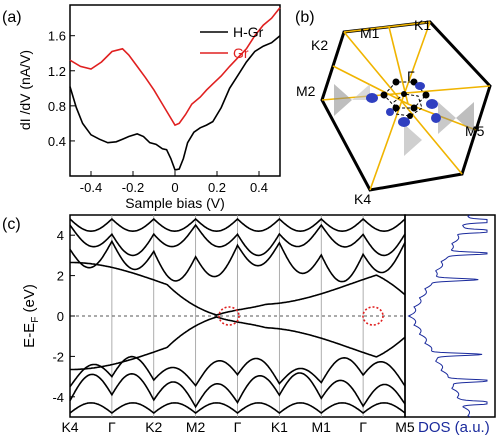 Image resolution: width=500 pixels, height=439 pixels. I want to click on panel-a-ylabel: dI /dV (nA/V), so click(25, 90).